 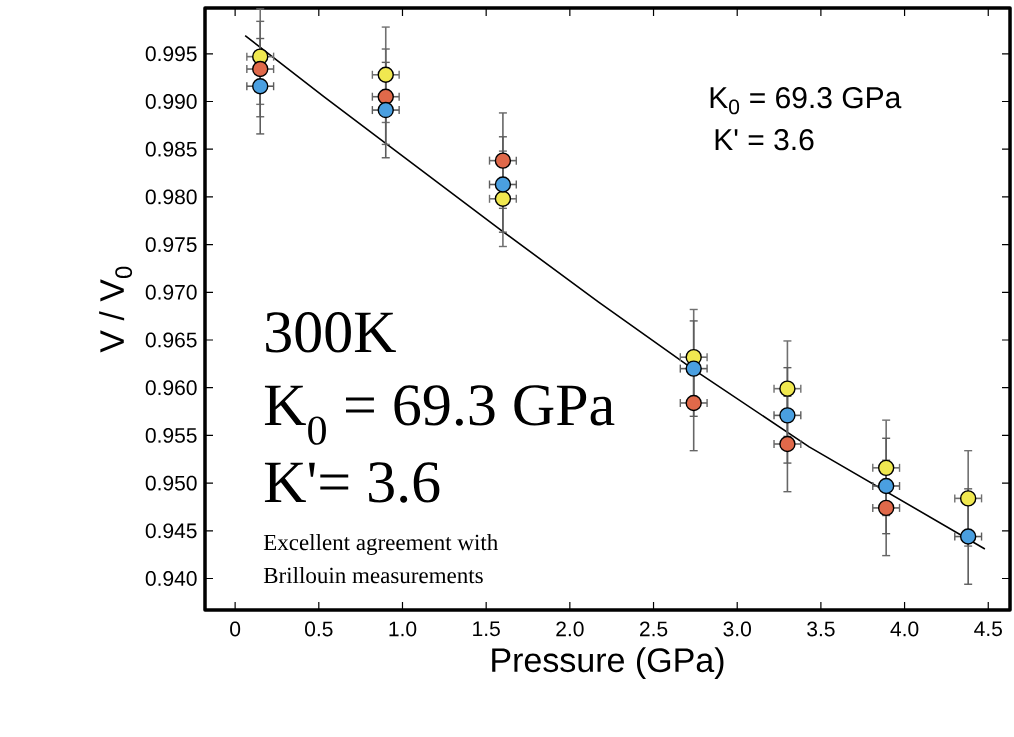 I want to click on y-tick-label: 0.955, so click(x=171, y=435).